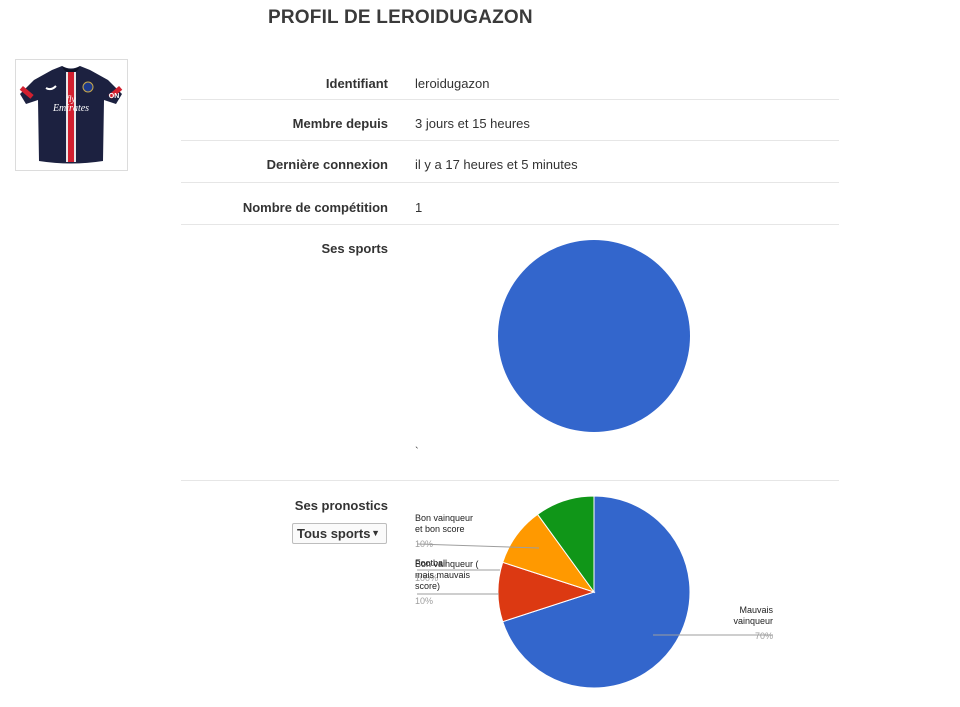 This screenshot has height=707, width=960. I want to click on slice-label: Bon vainqueur, so click(444, 518).